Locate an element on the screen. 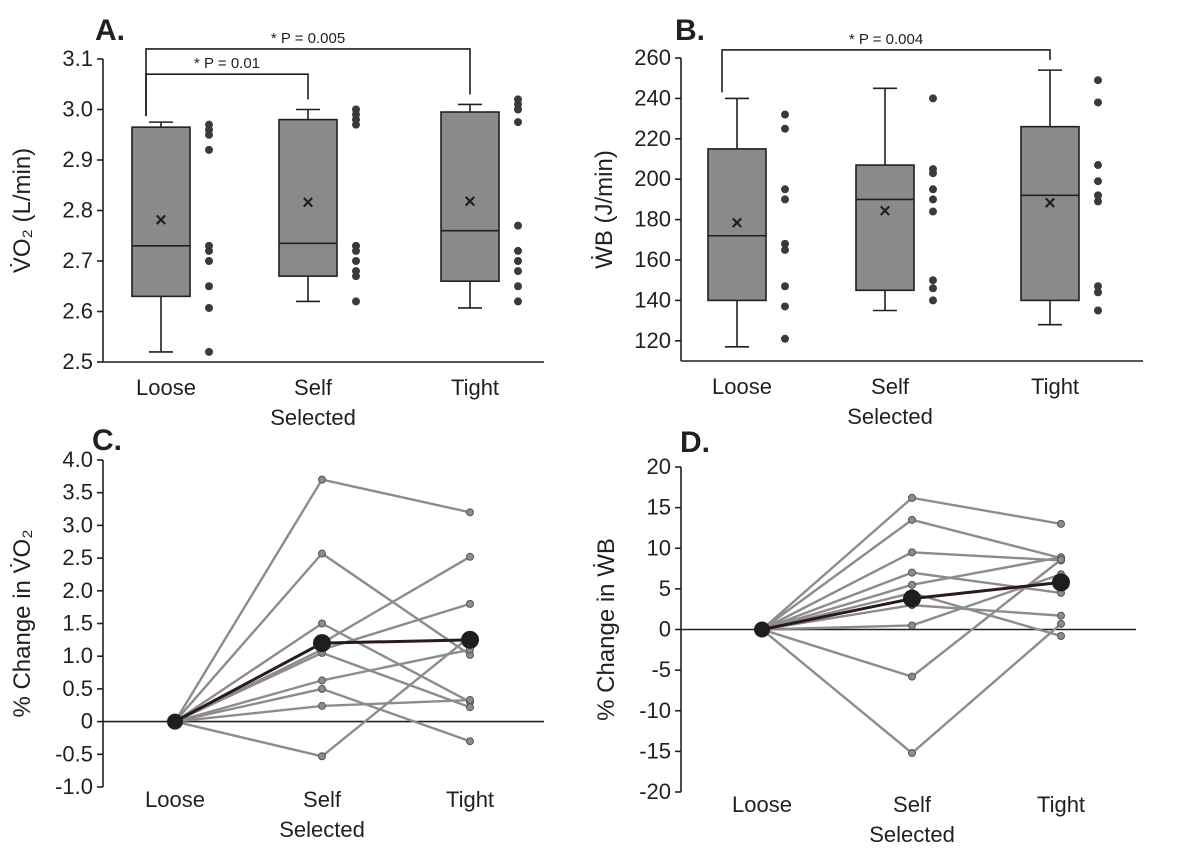 The width and height of the screenshot is (1200, 862). box-1: × is located at coordinates (319, 205).